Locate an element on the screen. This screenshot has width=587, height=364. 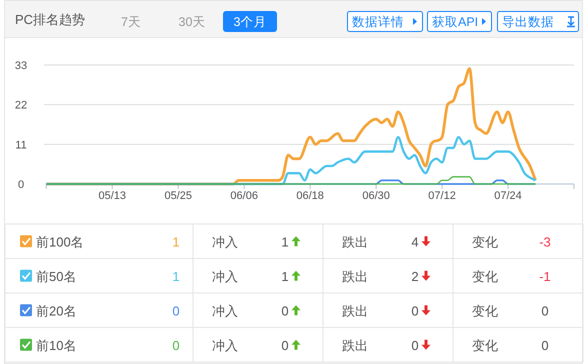
x-tick-label: 06/30 is located at coordinates (376, 196).